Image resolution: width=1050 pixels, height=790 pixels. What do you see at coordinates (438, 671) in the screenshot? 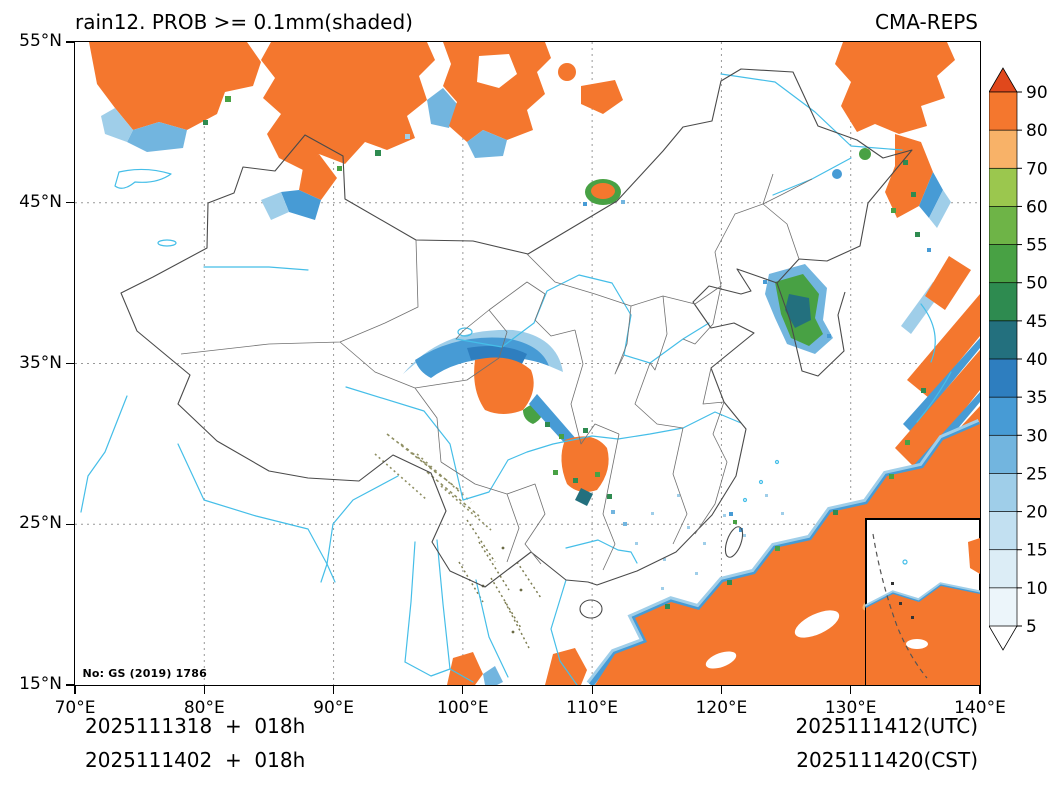
I see `se-asia-coast` at bounding box center [438, 671].